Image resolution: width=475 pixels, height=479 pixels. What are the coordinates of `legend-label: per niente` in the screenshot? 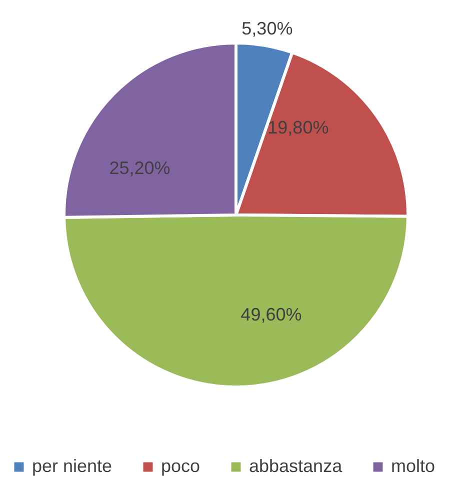 It's located at (72, 466).